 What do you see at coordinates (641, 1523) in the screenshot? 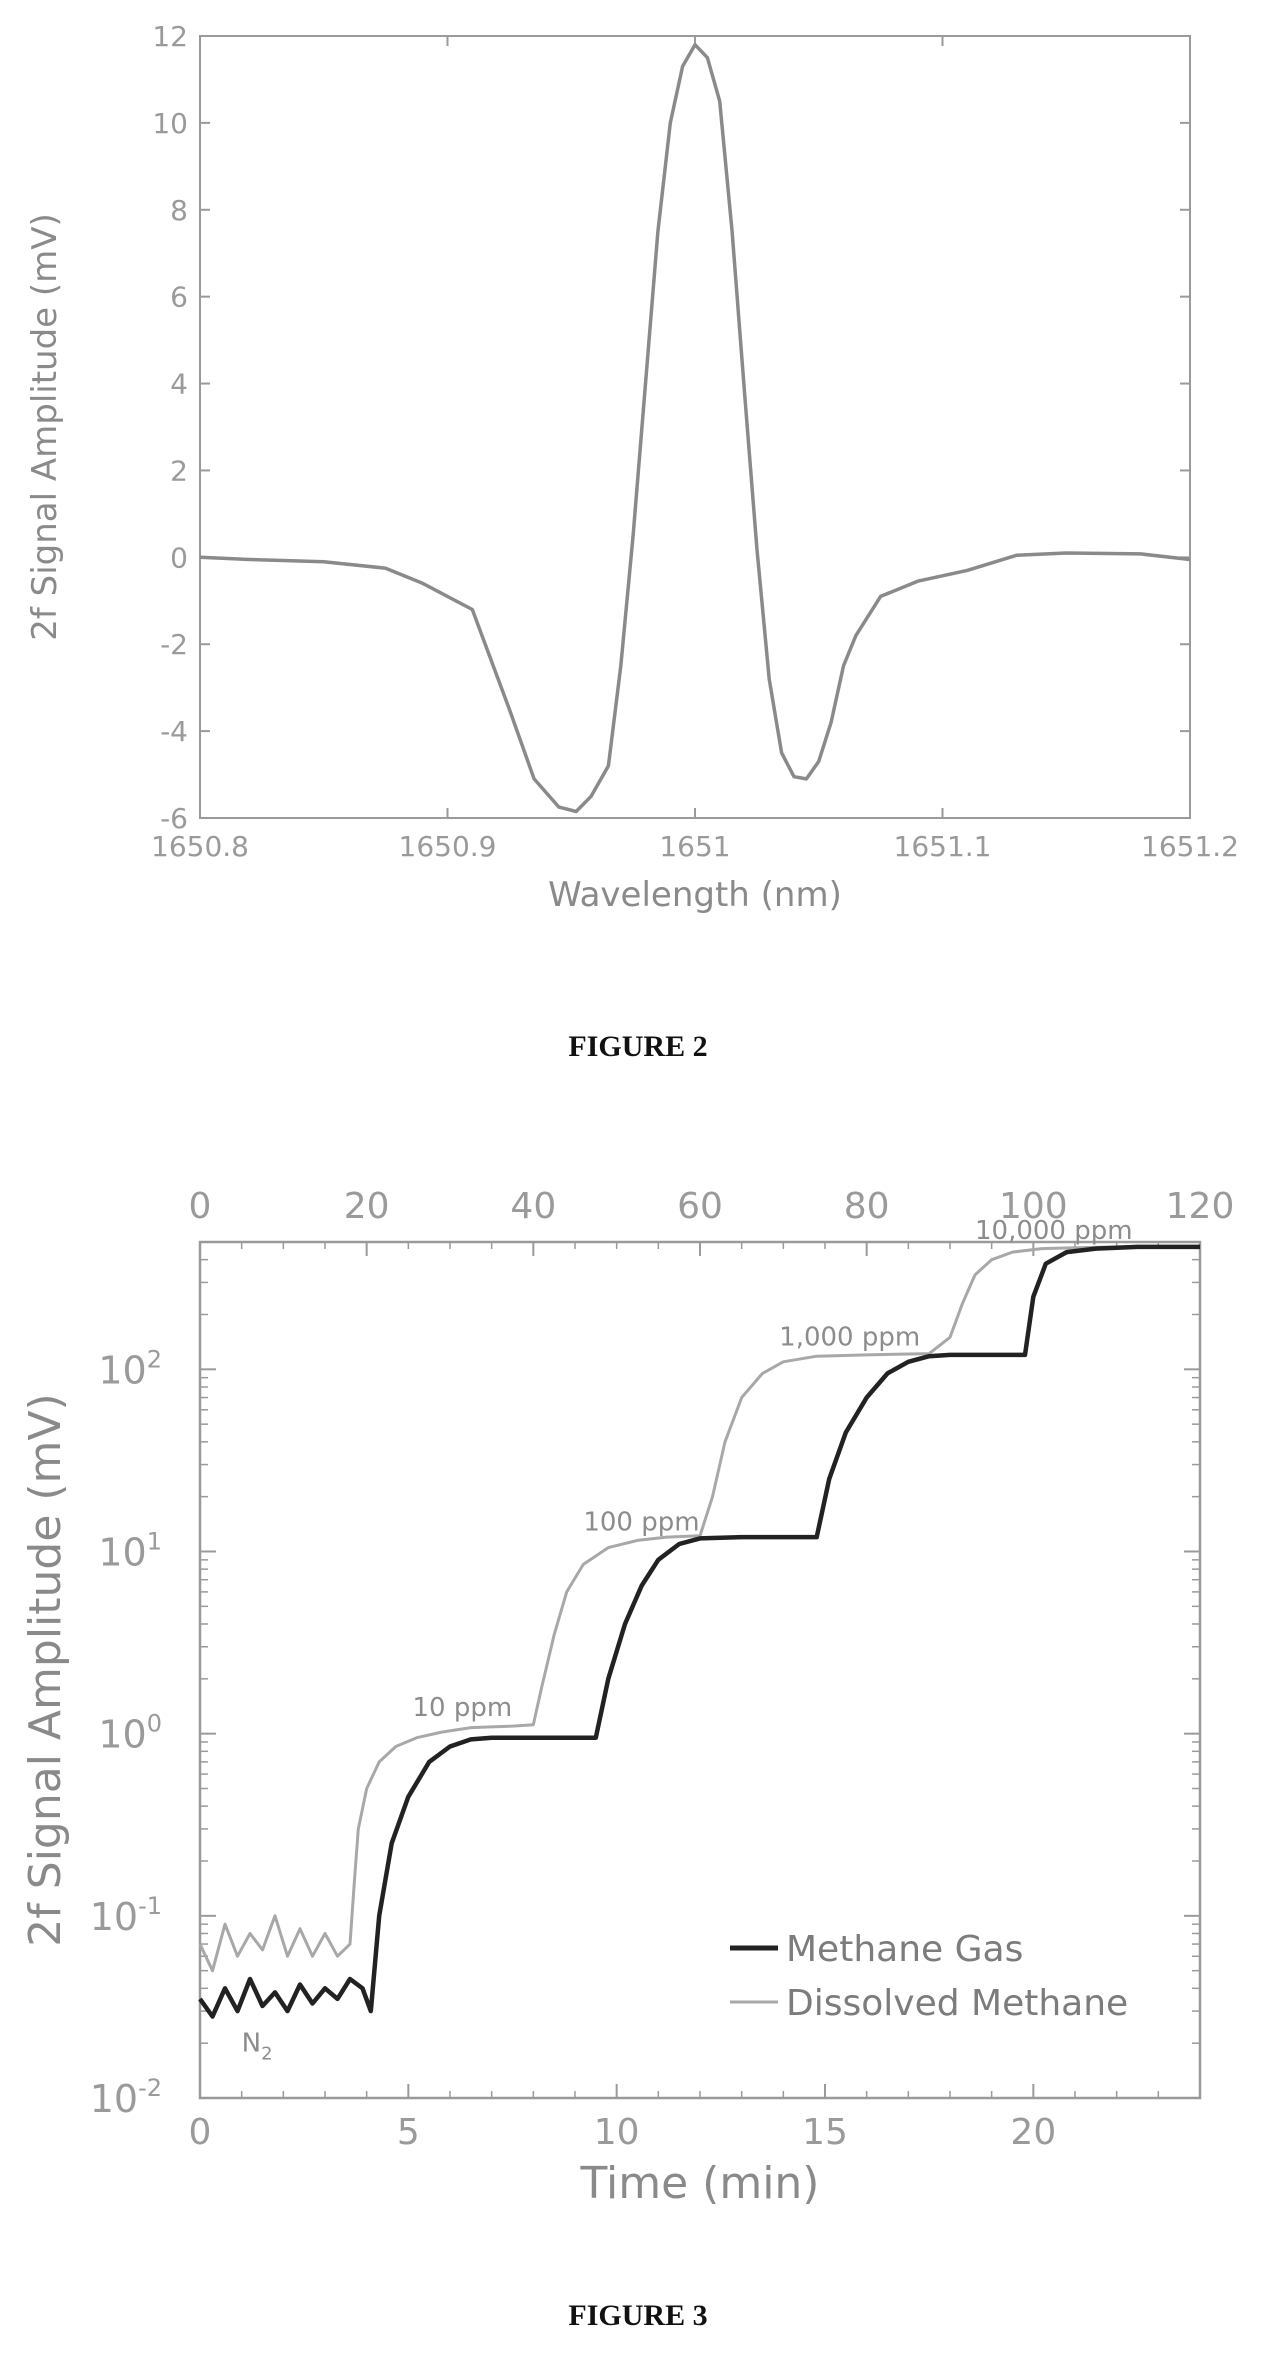
I see `fig3-concentration-annotation: 100 ppm` at bounding box center [641, 1523].